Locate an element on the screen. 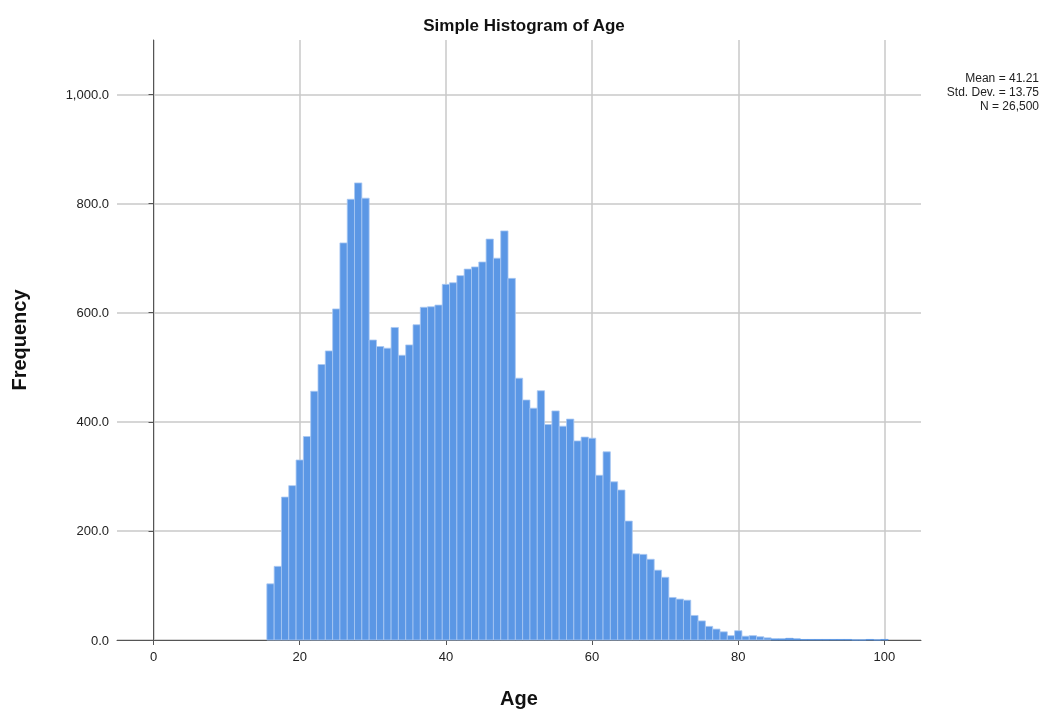 The height and width of the screenshot is (715, 1059). x-tick-label: 0 is located at coordinates (153, 656).